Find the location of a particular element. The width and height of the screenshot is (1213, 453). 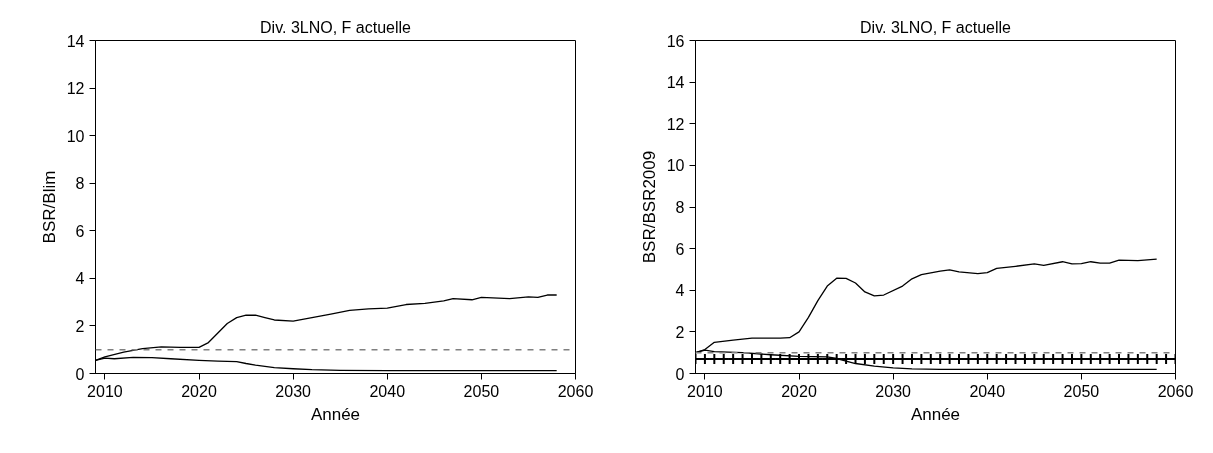

y-tick-label: 16 is located at coordinates (675, 41).